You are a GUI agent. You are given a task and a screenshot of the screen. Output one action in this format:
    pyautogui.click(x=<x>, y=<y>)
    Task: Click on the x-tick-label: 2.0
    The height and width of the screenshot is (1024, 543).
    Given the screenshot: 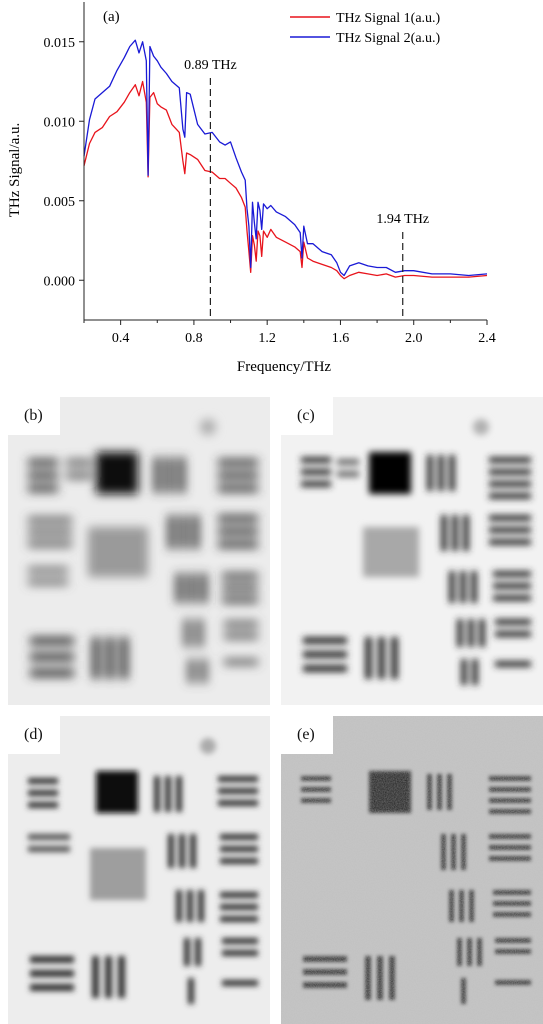 What is the action you would take?
    pyautogui.click(x=414, y=338)
    